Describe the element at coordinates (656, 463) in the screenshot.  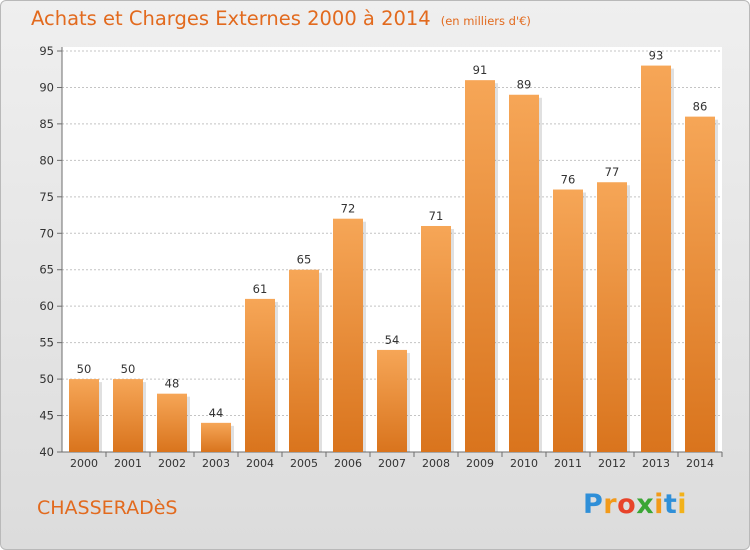
I see `x-tick-label: 2013` at that location.